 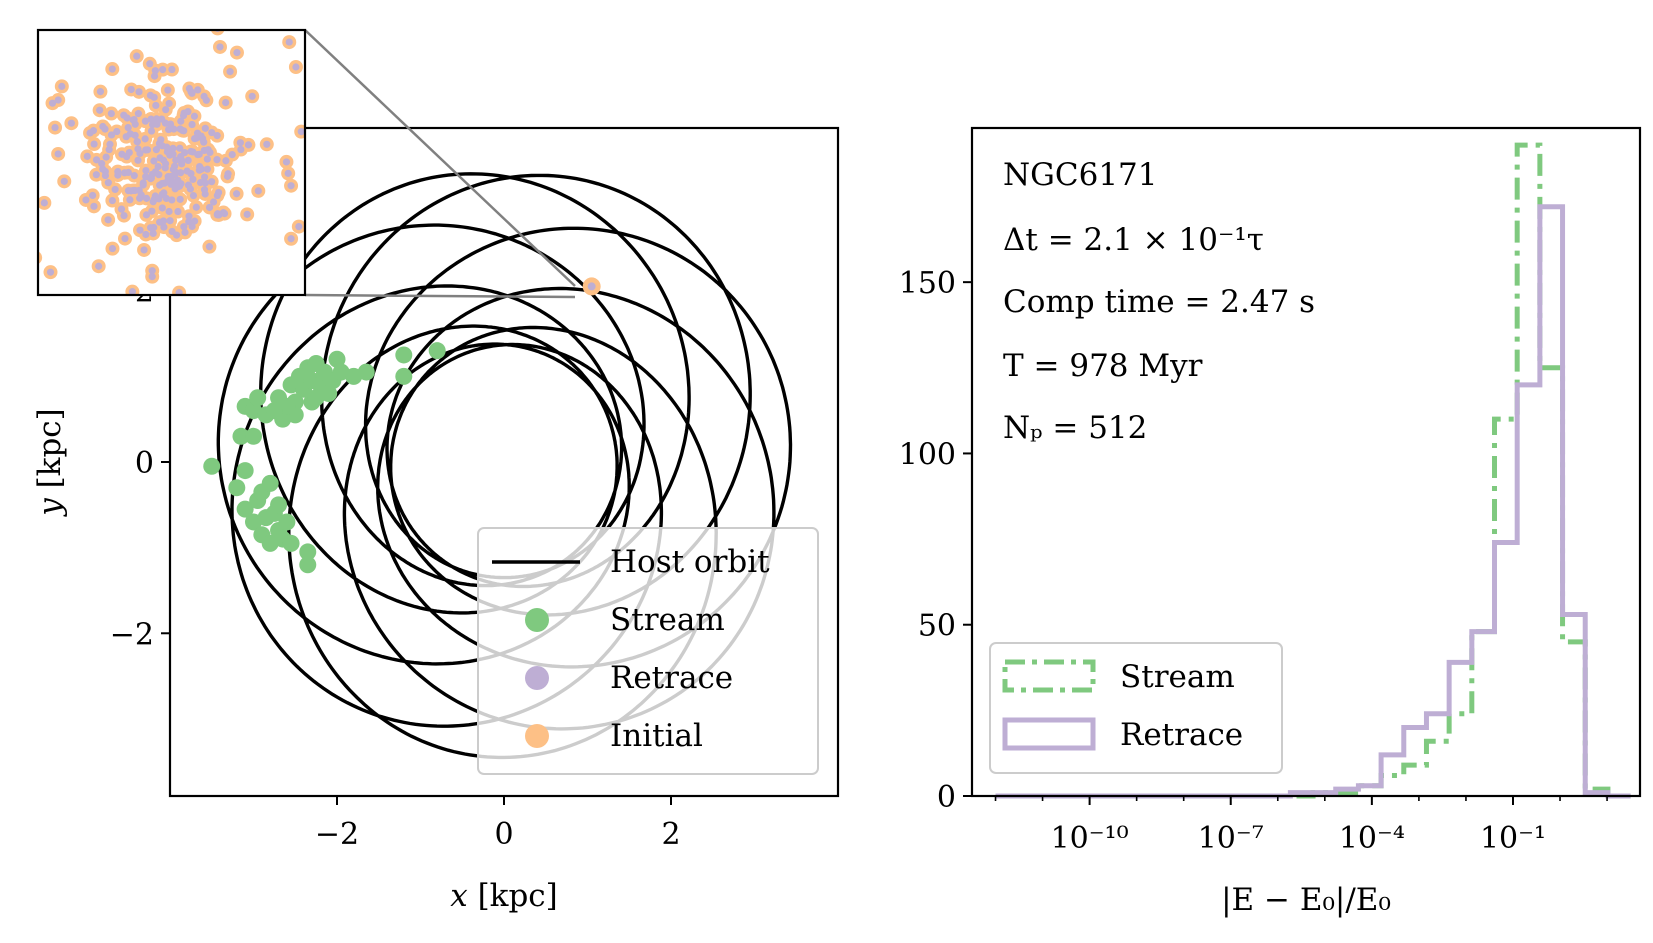 I want to click on histogram-legend-stream-label: Stream, so click(x=1177, y=677).